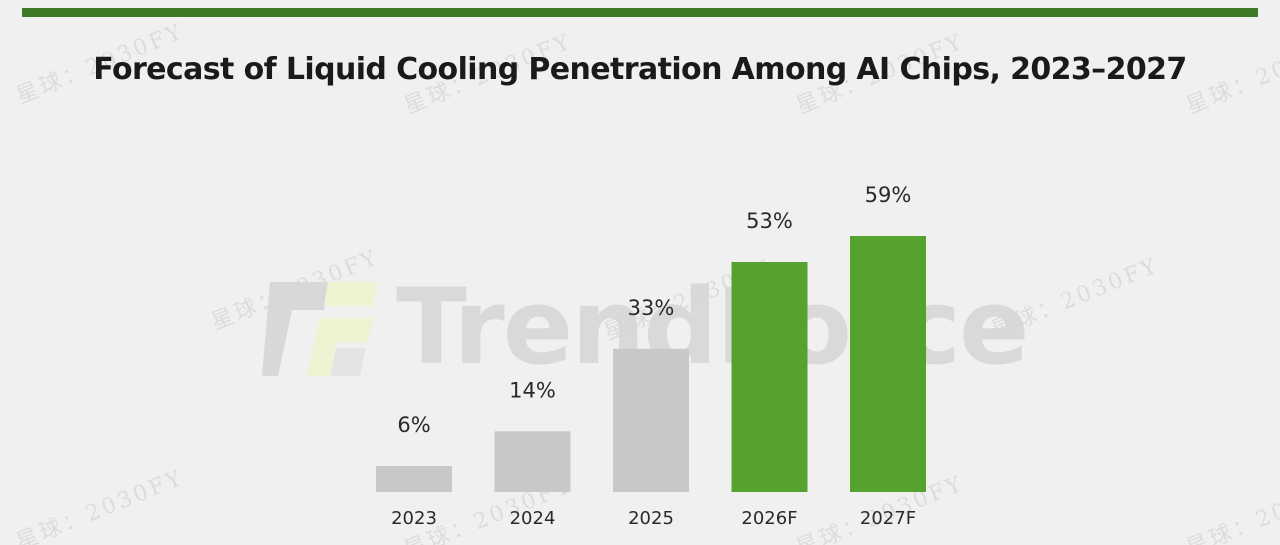 The width and height of the screenshot is (1280, 545). I want to click on data-label-2027F: 59%, so click(888, 195).